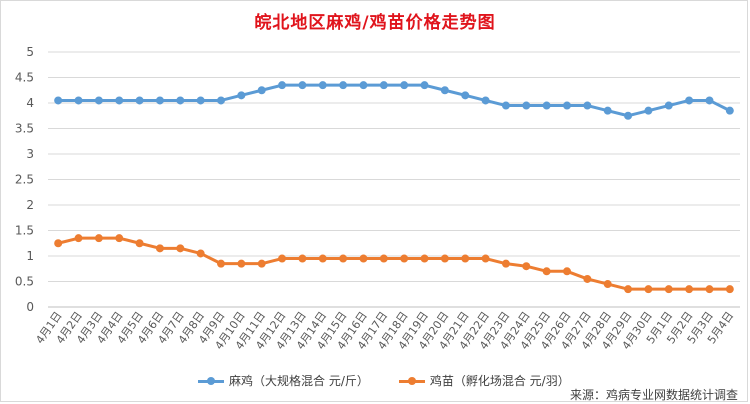  I want to click on legend-item-1: 麻鸡（大规格混合 元/斤）, so click(283, 380).